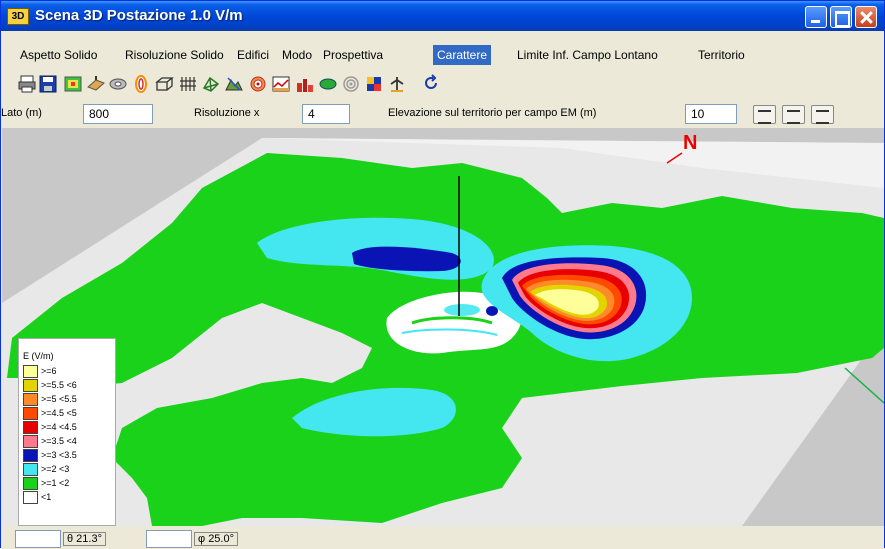  I want to click on toolbar, so click(442, 85).